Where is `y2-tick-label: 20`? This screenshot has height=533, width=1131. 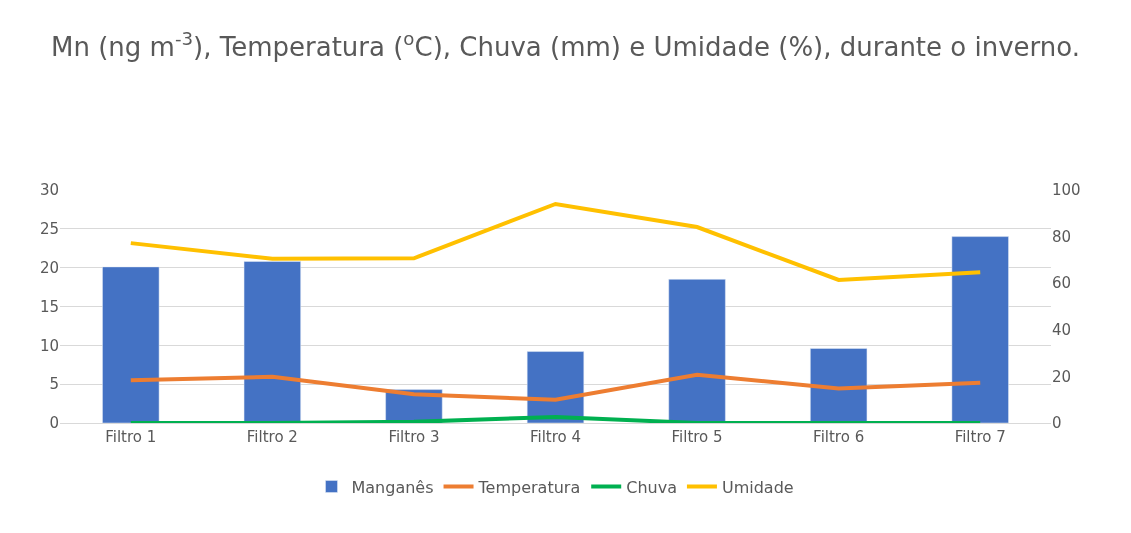 y2-tick-label: 20 is located at coordinates (1062, 376).